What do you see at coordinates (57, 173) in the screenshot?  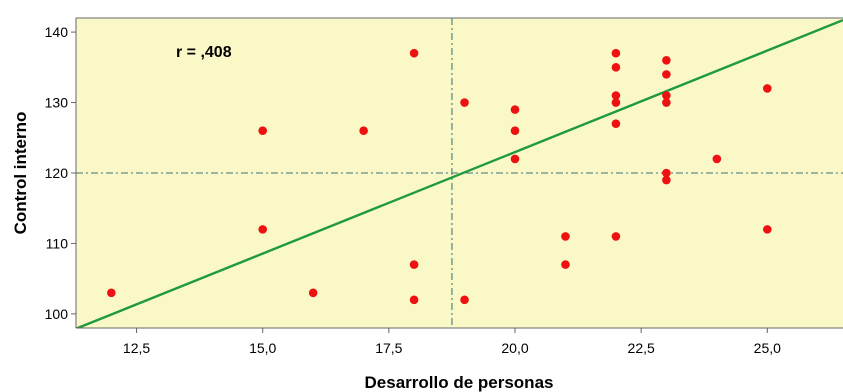 I see `y-tick-label: 120` at bounding box center [57, 173].